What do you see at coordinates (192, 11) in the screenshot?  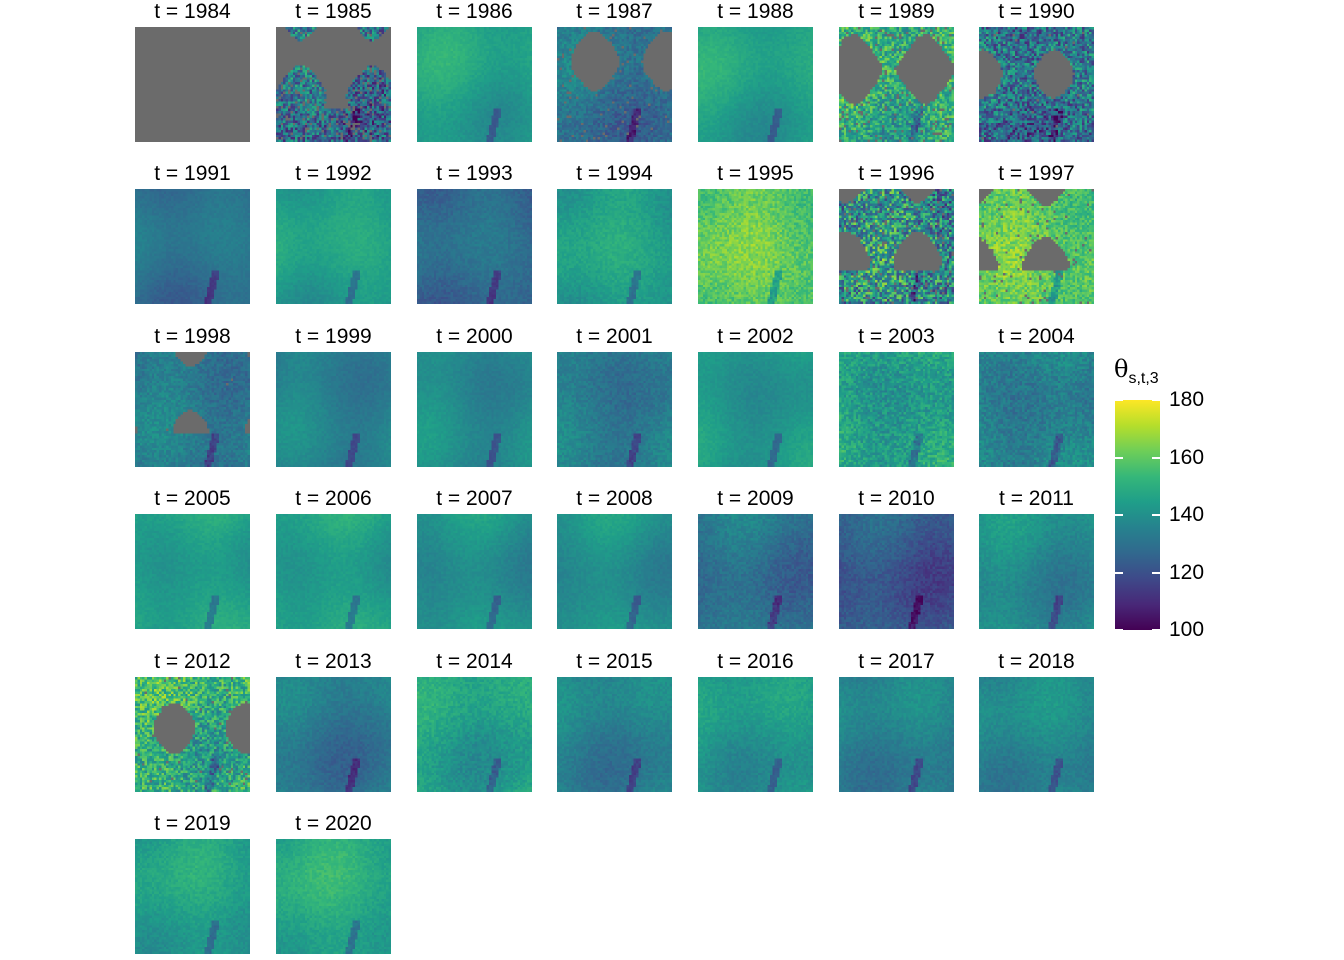 I see `facet-title: t = 1984` at bounding box center [192, 11].